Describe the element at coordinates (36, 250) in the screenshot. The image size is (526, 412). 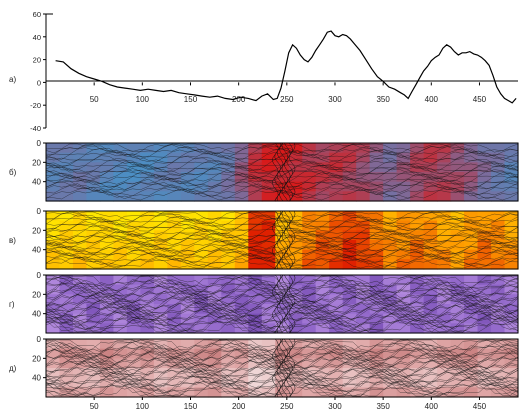
I see `y-tick-label: 40` at that location.